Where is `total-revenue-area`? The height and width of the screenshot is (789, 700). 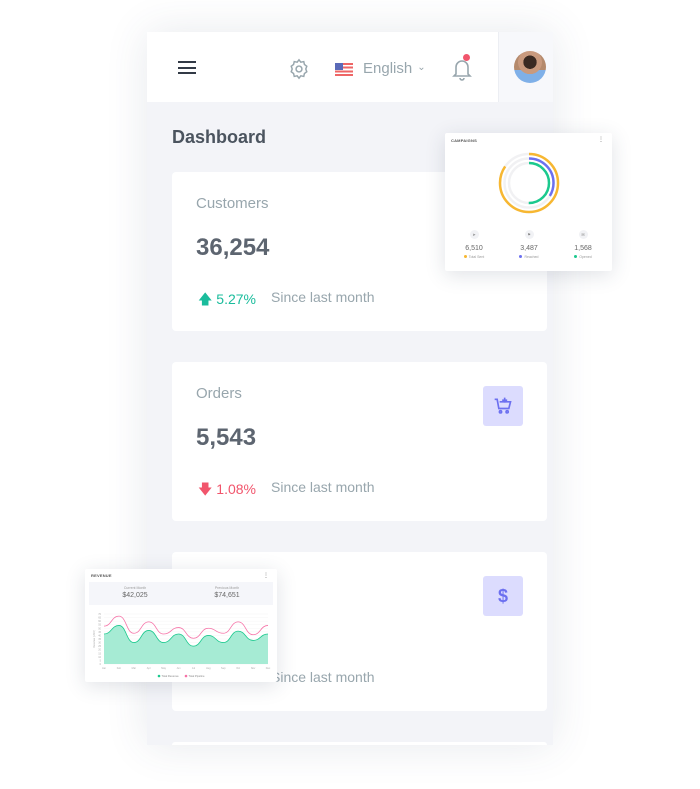 total-revenue-area is located at coordinates (186, 644).